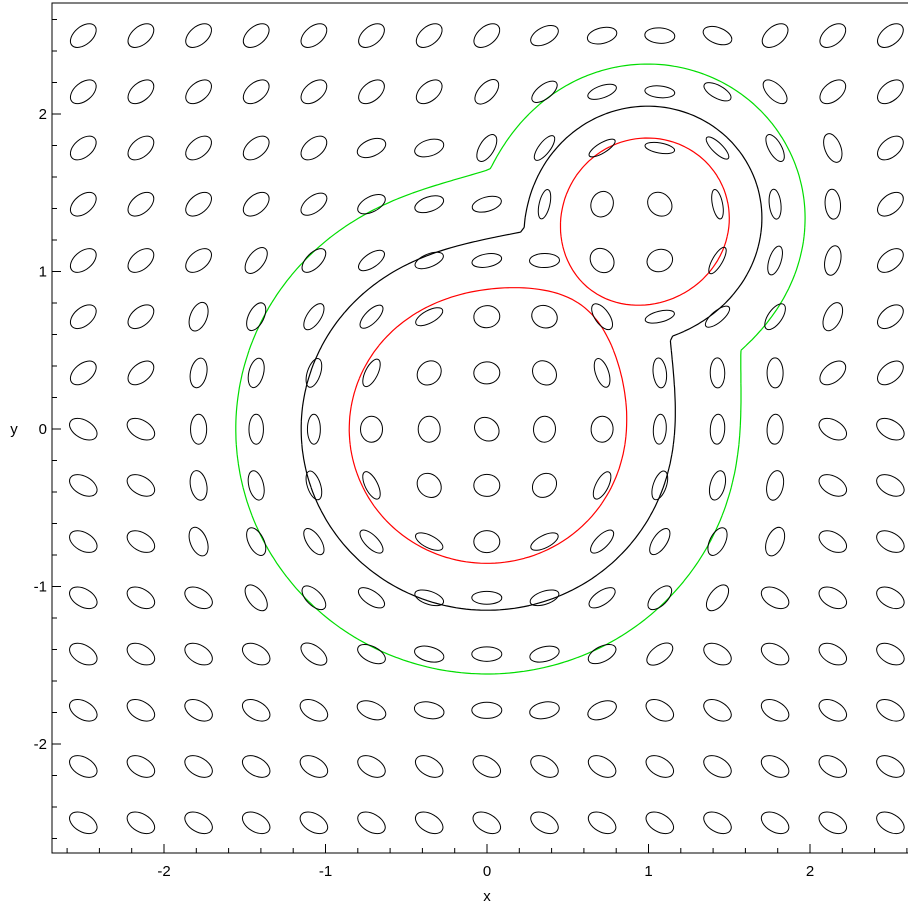 Image resolution: width=909 pixels, height=909 pixels. Describe the element at coordinates (163, 871) in the screenshot. I see `x-tick-label: -2` at that location.